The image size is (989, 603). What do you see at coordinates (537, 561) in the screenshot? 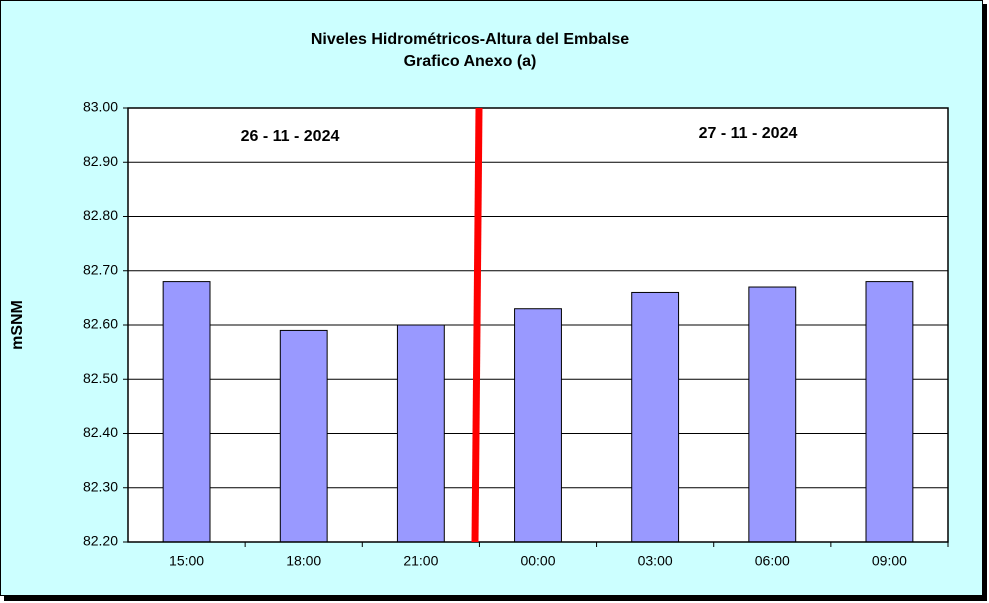
I see `x-tick-label: 00:00` at bounding box center [537, 561].